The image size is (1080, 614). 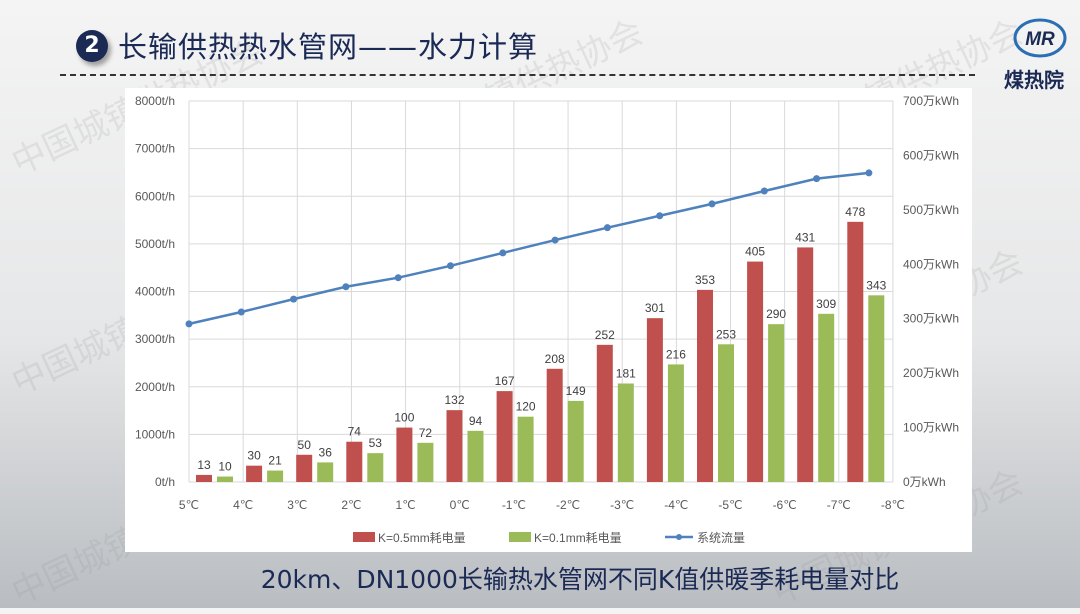 What do you see at coordinates (622, 505) in the screenshot?
I see `x-axis-tick-label: -3℃` at bounding box center [622, 505].